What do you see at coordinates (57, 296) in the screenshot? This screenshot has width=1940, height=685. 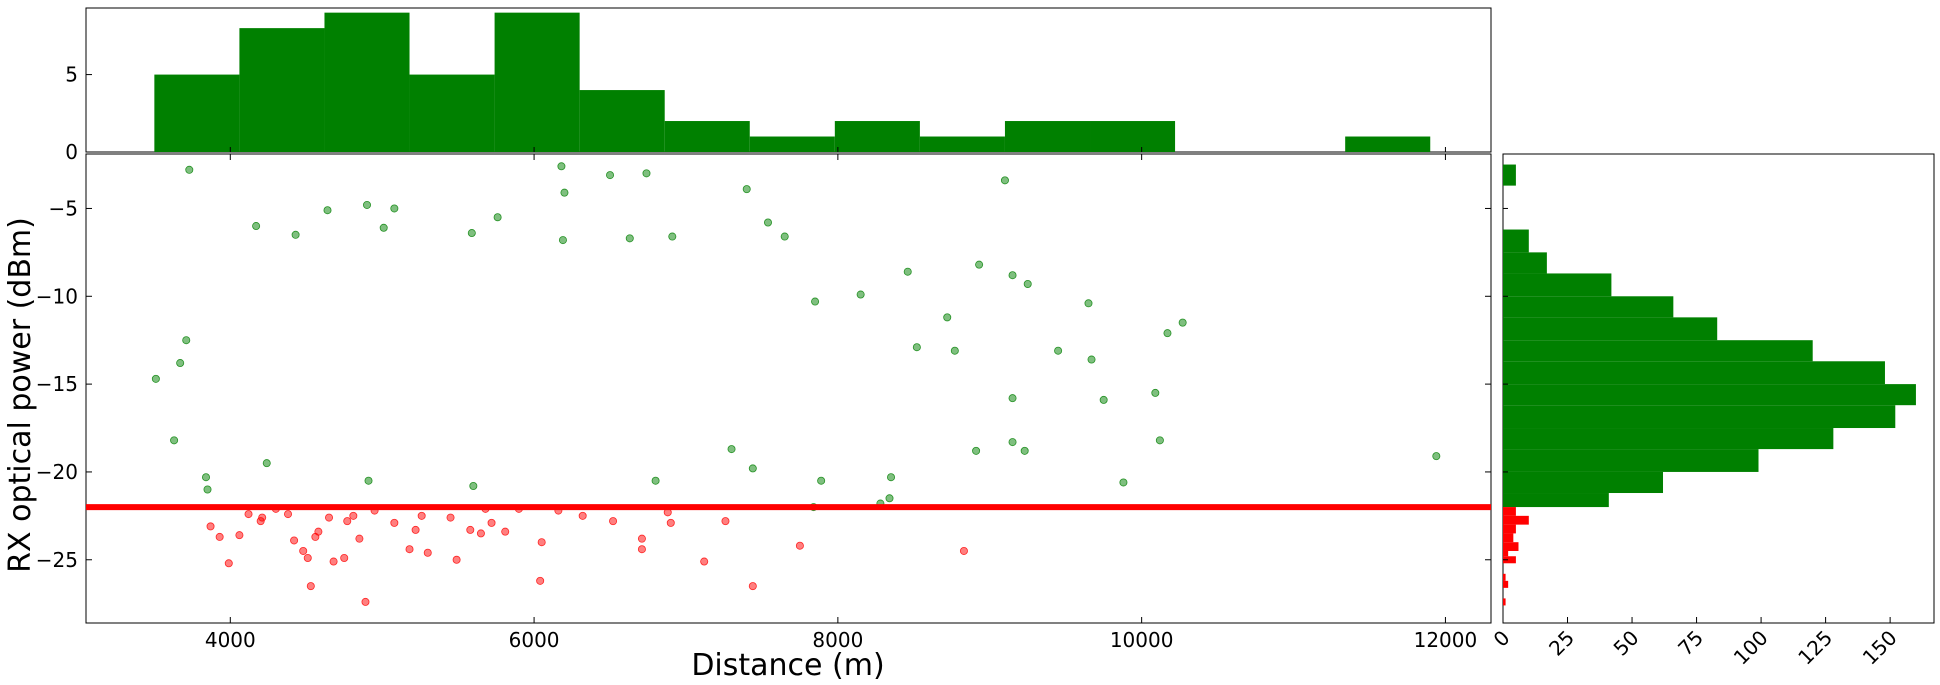 I see `y-tick-label: −10` at bounding box center [57, 296].